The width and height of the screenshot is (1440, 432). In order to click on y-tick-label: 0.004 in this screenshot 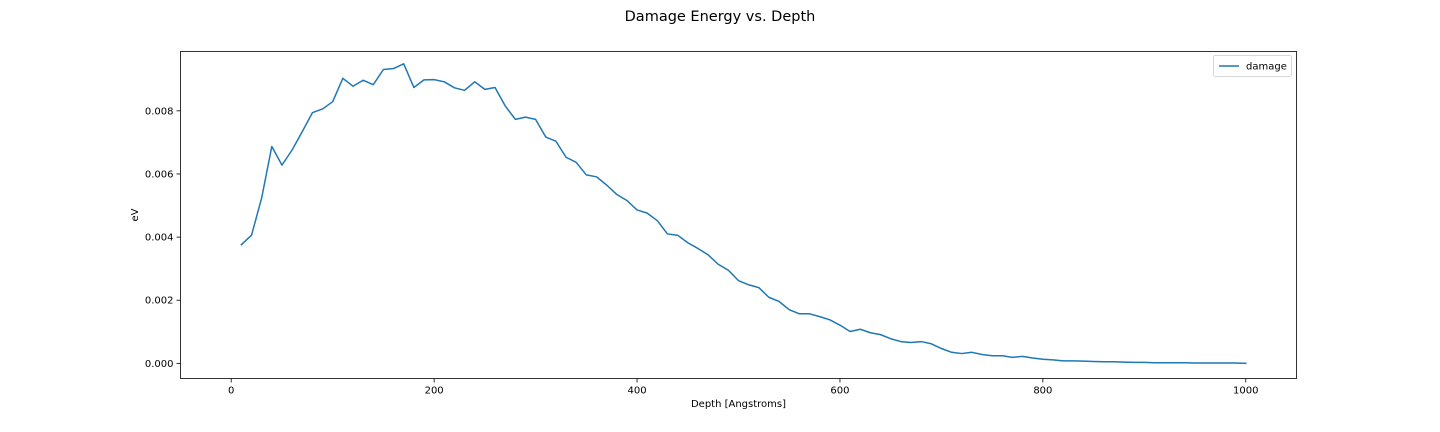, I will do `click(159, 238)`.